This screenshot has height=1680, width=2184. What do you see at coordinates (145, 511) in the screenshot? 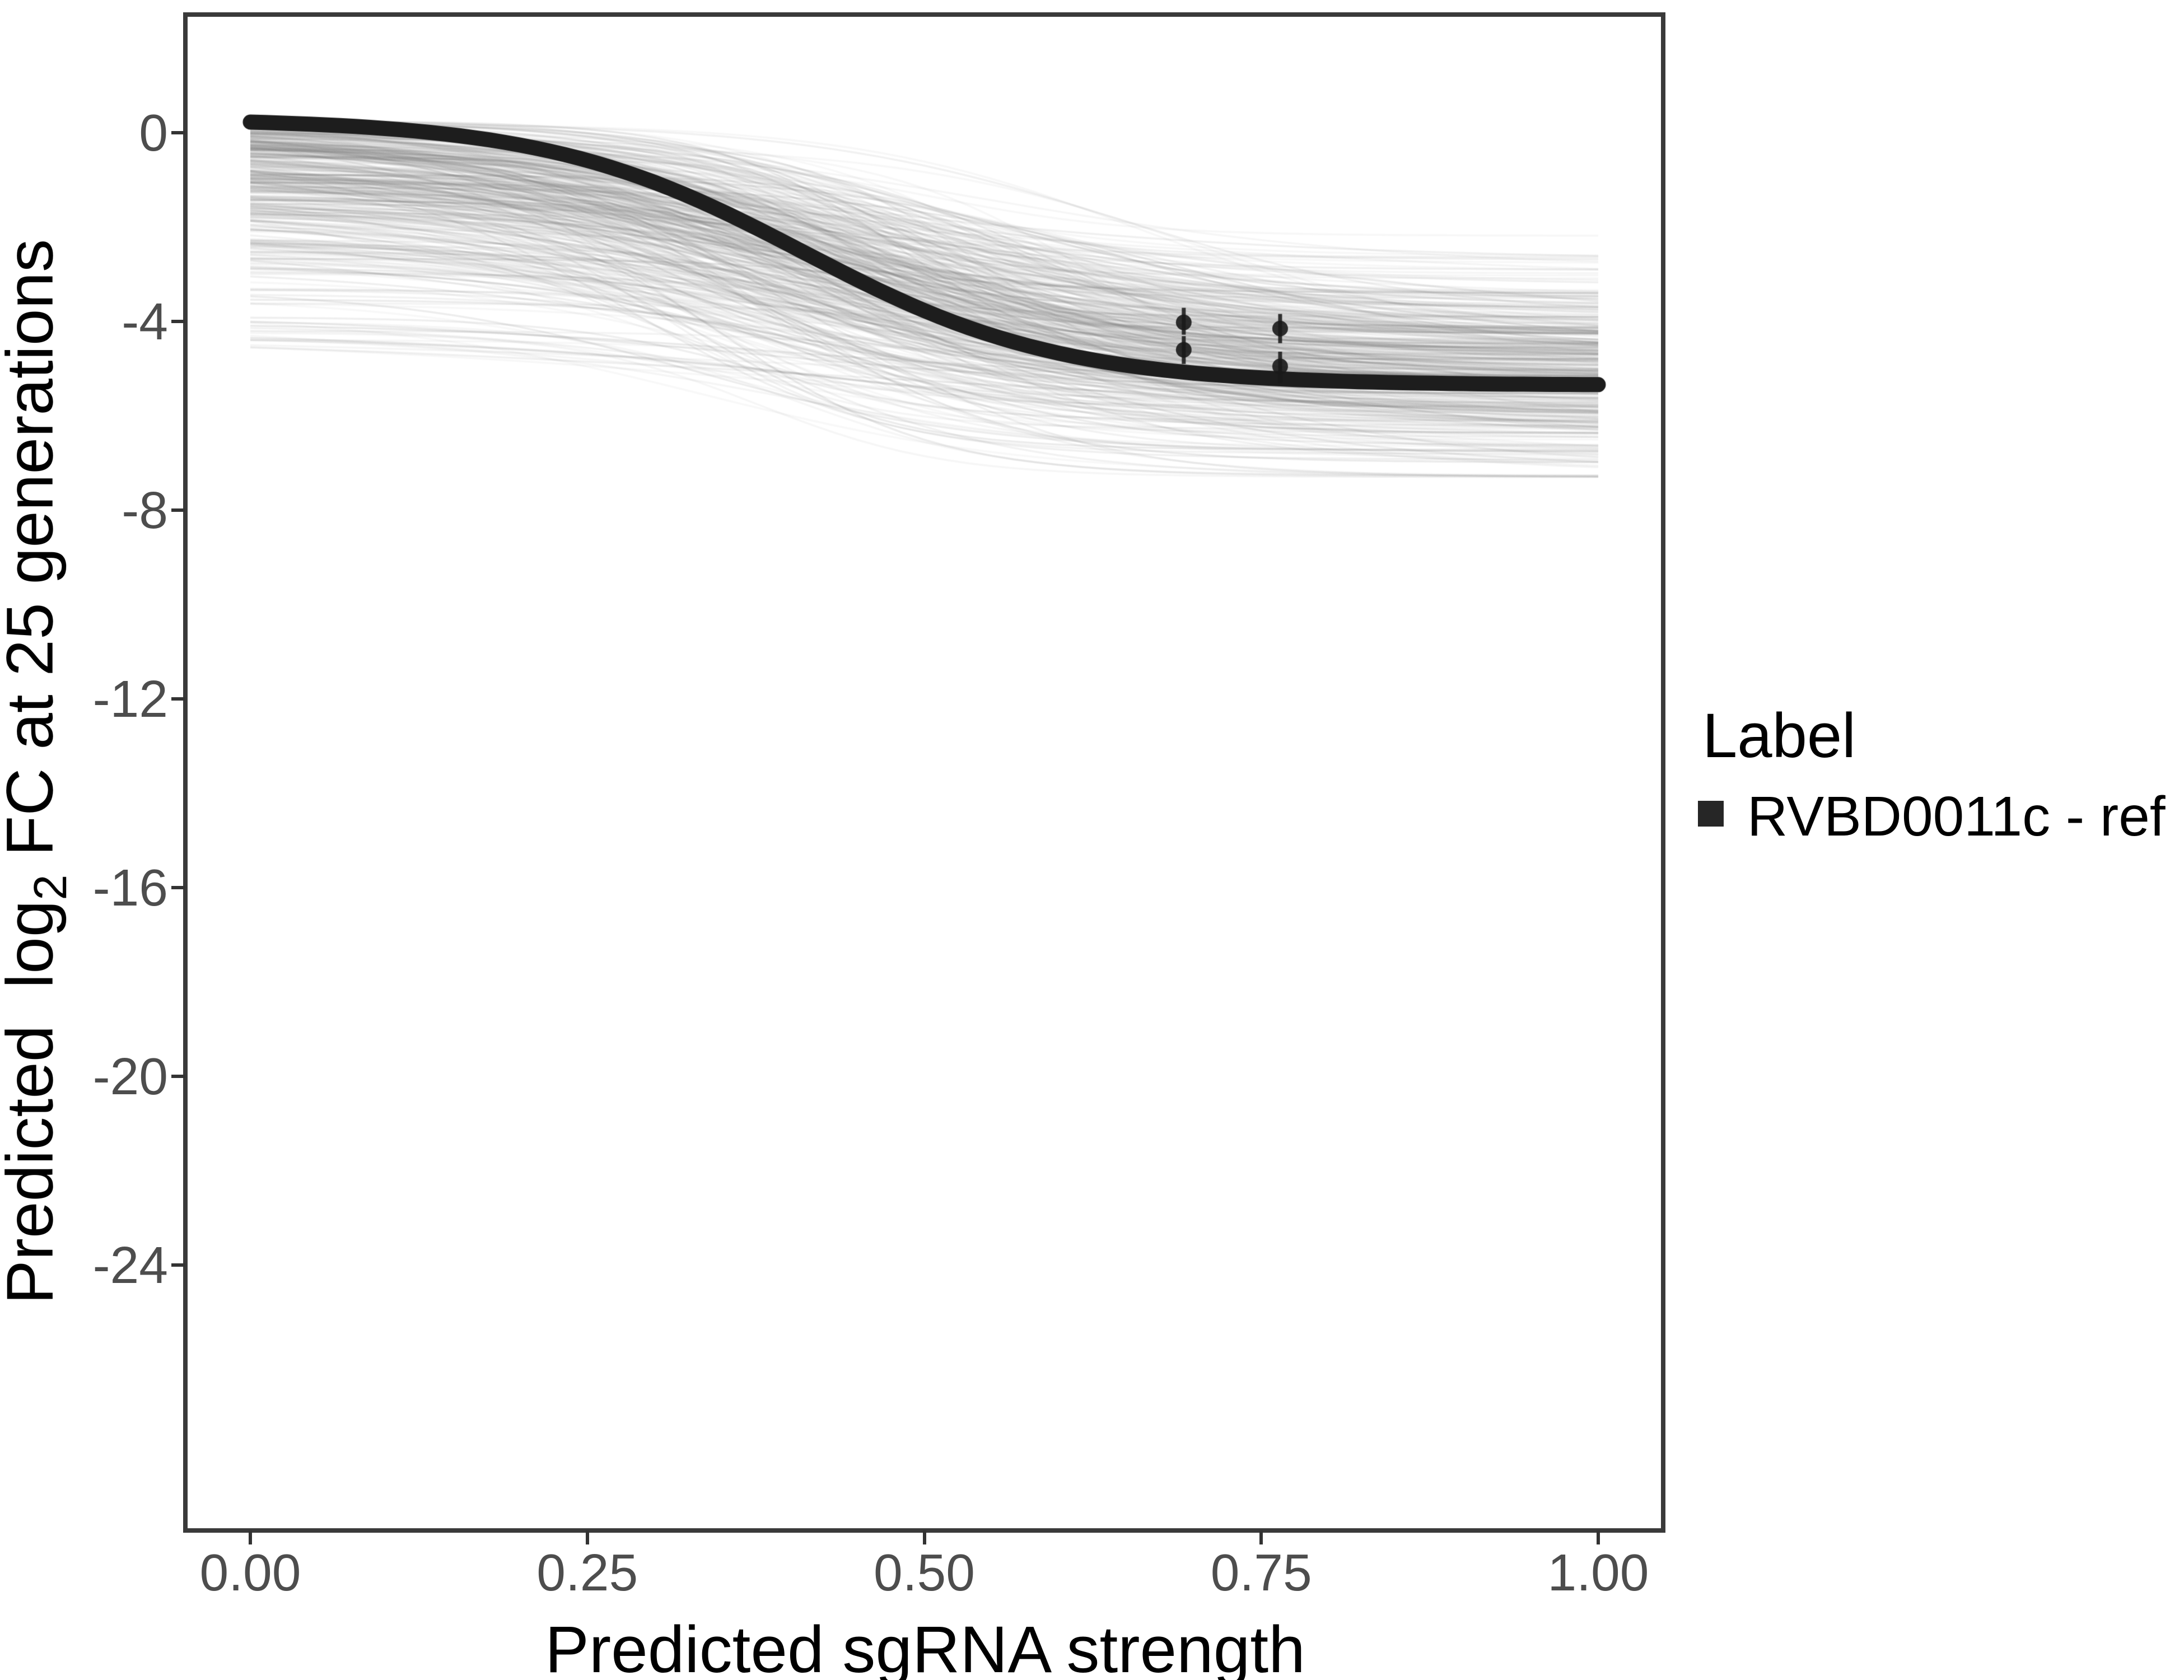
I see `y-tick-label: -8` at bounding box center [145, 511].